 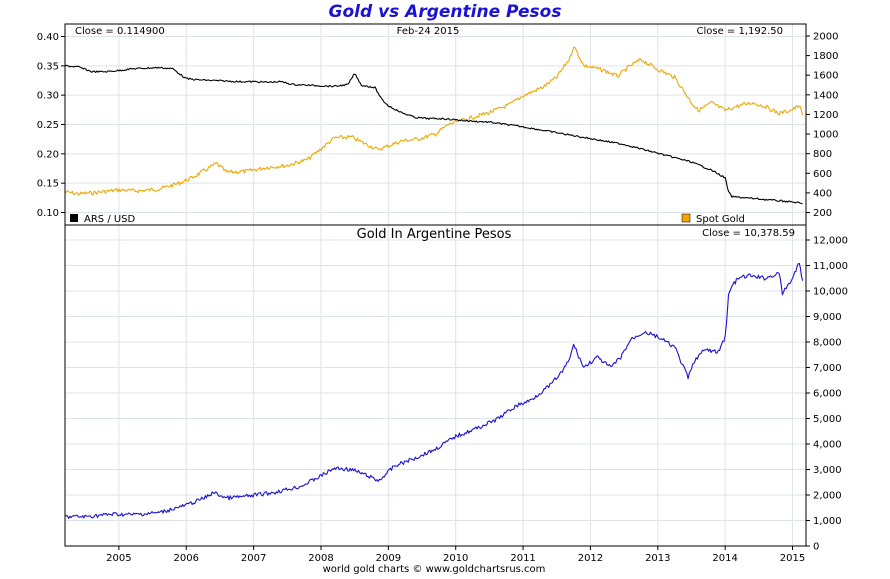 I want to click on top-right-tick-label: 200, so click(x=822, y=213).